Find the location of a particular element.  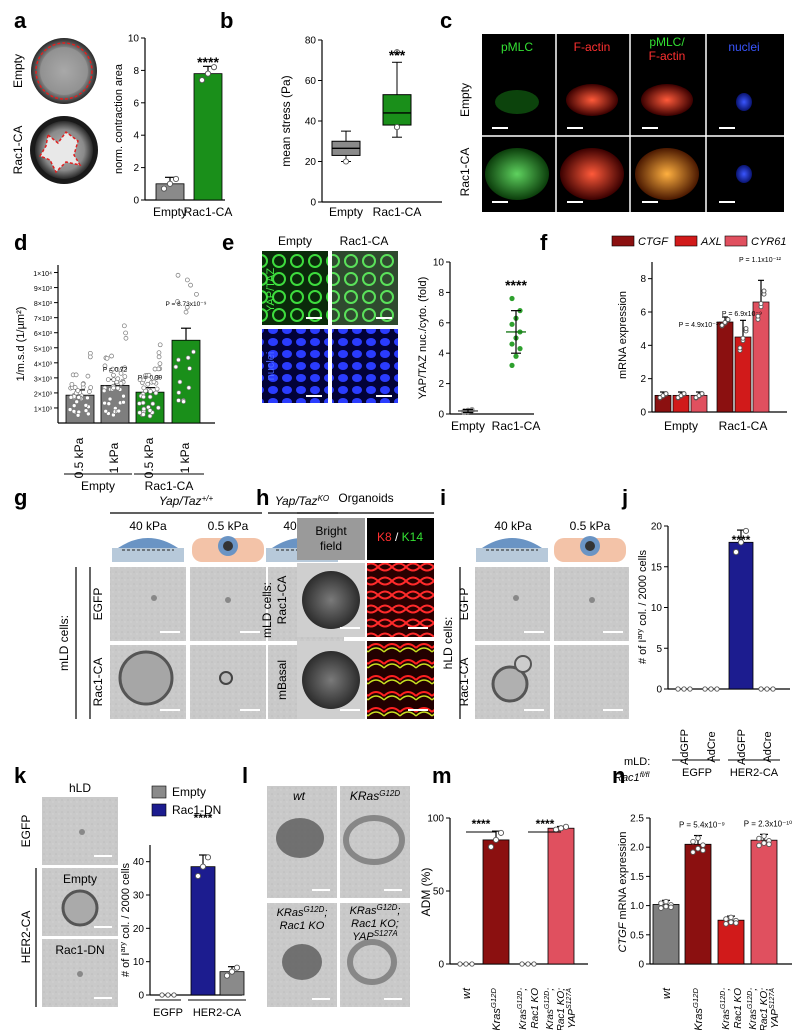

x-tick-label: Rac1 KO; is located at coordinates (764, 1009).